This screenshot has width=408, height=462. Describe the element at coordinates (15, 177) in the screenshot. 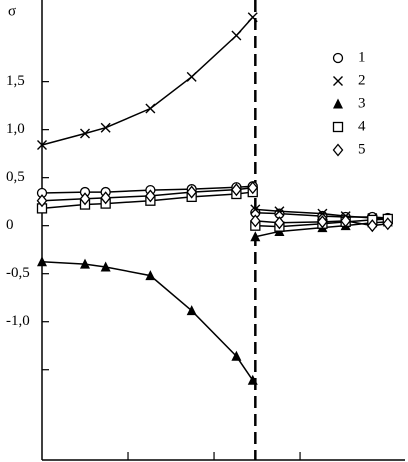

I see `y-tick-label: 0,5` at that location.